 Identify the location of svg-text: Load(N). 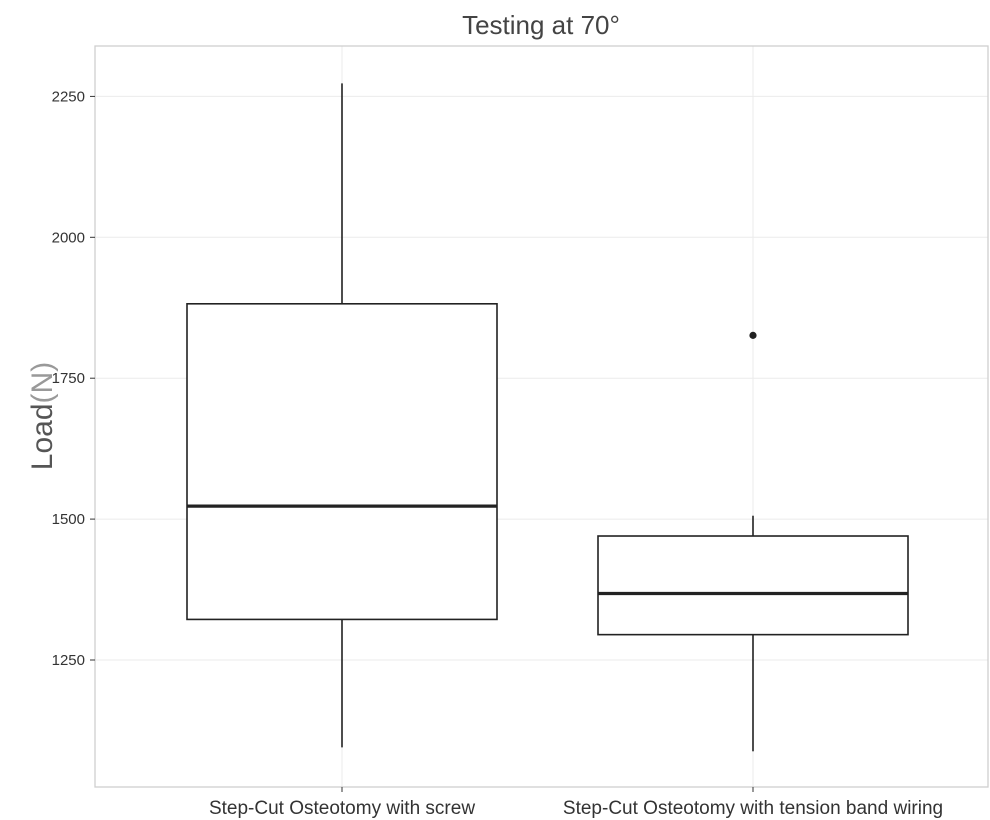
(42, 416).